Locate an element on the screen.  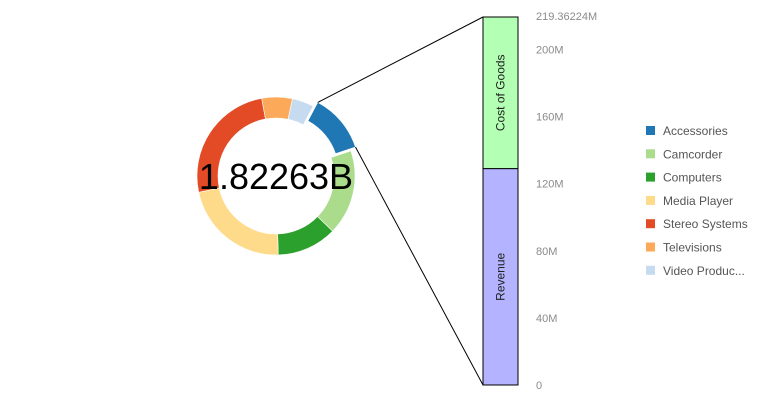
connector-line-top is located at coordinates (400, 59).